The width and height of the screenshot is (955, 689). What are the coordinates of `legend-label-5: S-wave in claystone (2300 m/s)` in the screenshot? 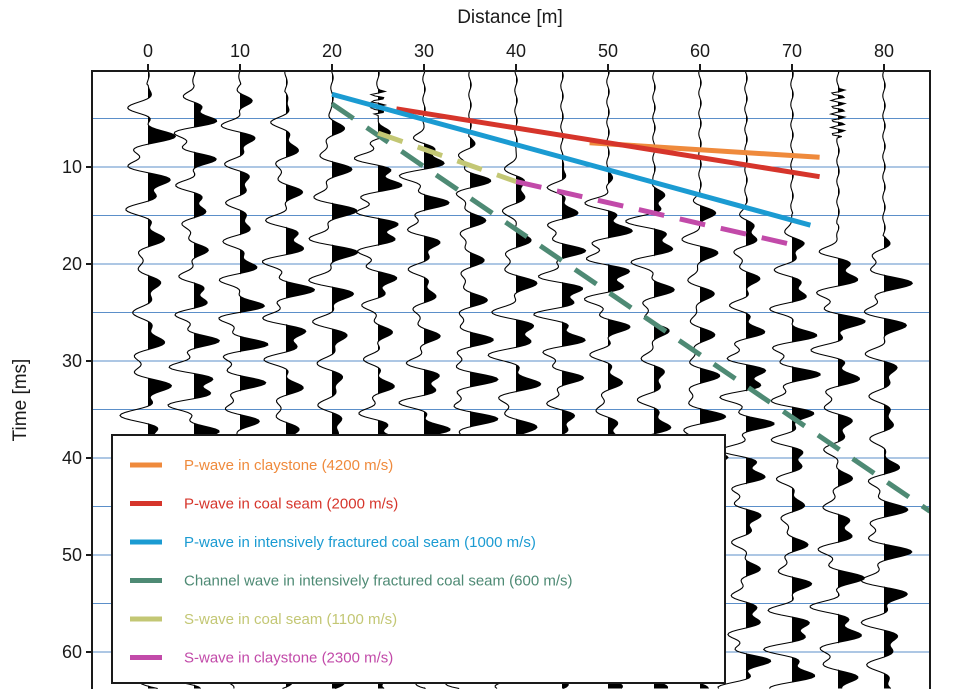 It's located at (288, 658).